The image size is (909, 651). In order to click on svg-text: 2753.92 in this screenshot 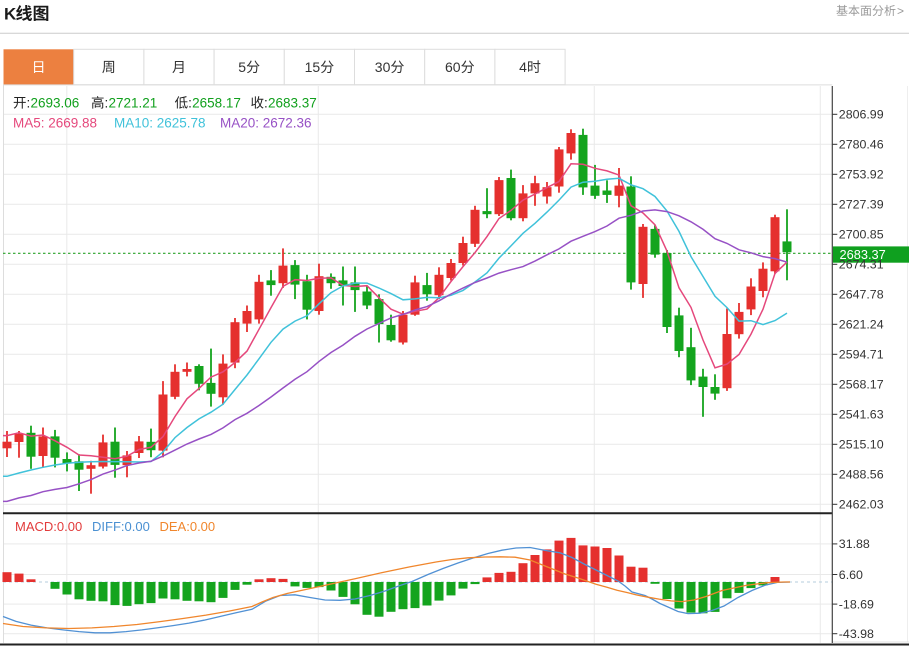, I will do `click(861, 175)`.